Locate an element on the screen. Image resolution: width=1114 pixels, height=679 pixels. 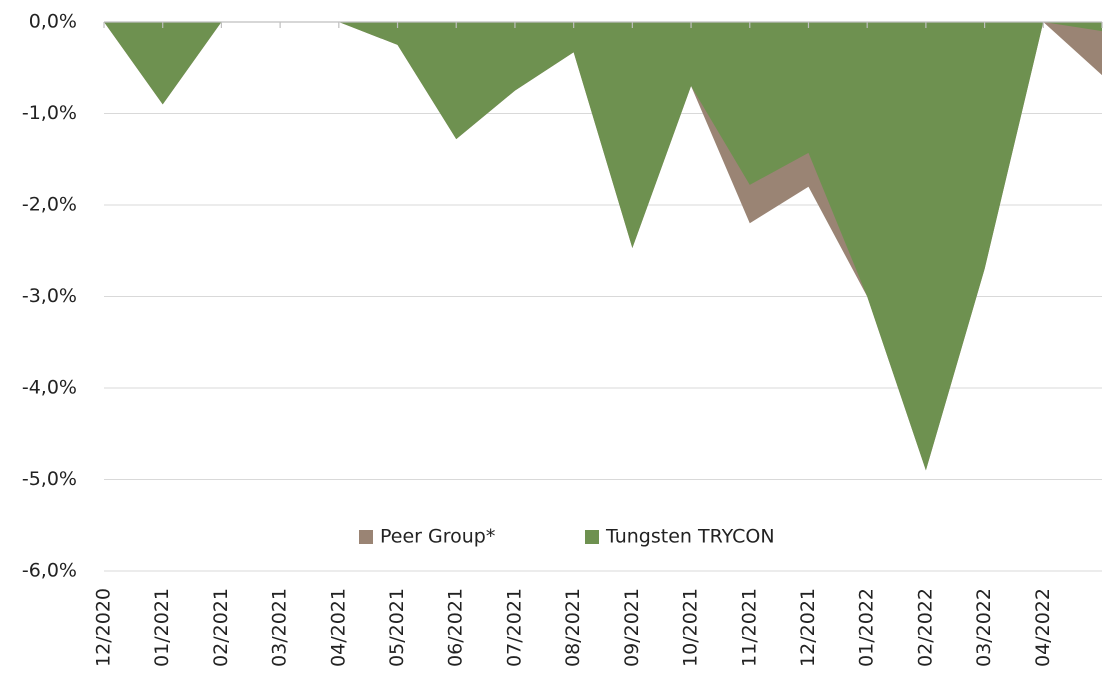
y-tick-label: -2,0% is located at coordinates (49, 205).